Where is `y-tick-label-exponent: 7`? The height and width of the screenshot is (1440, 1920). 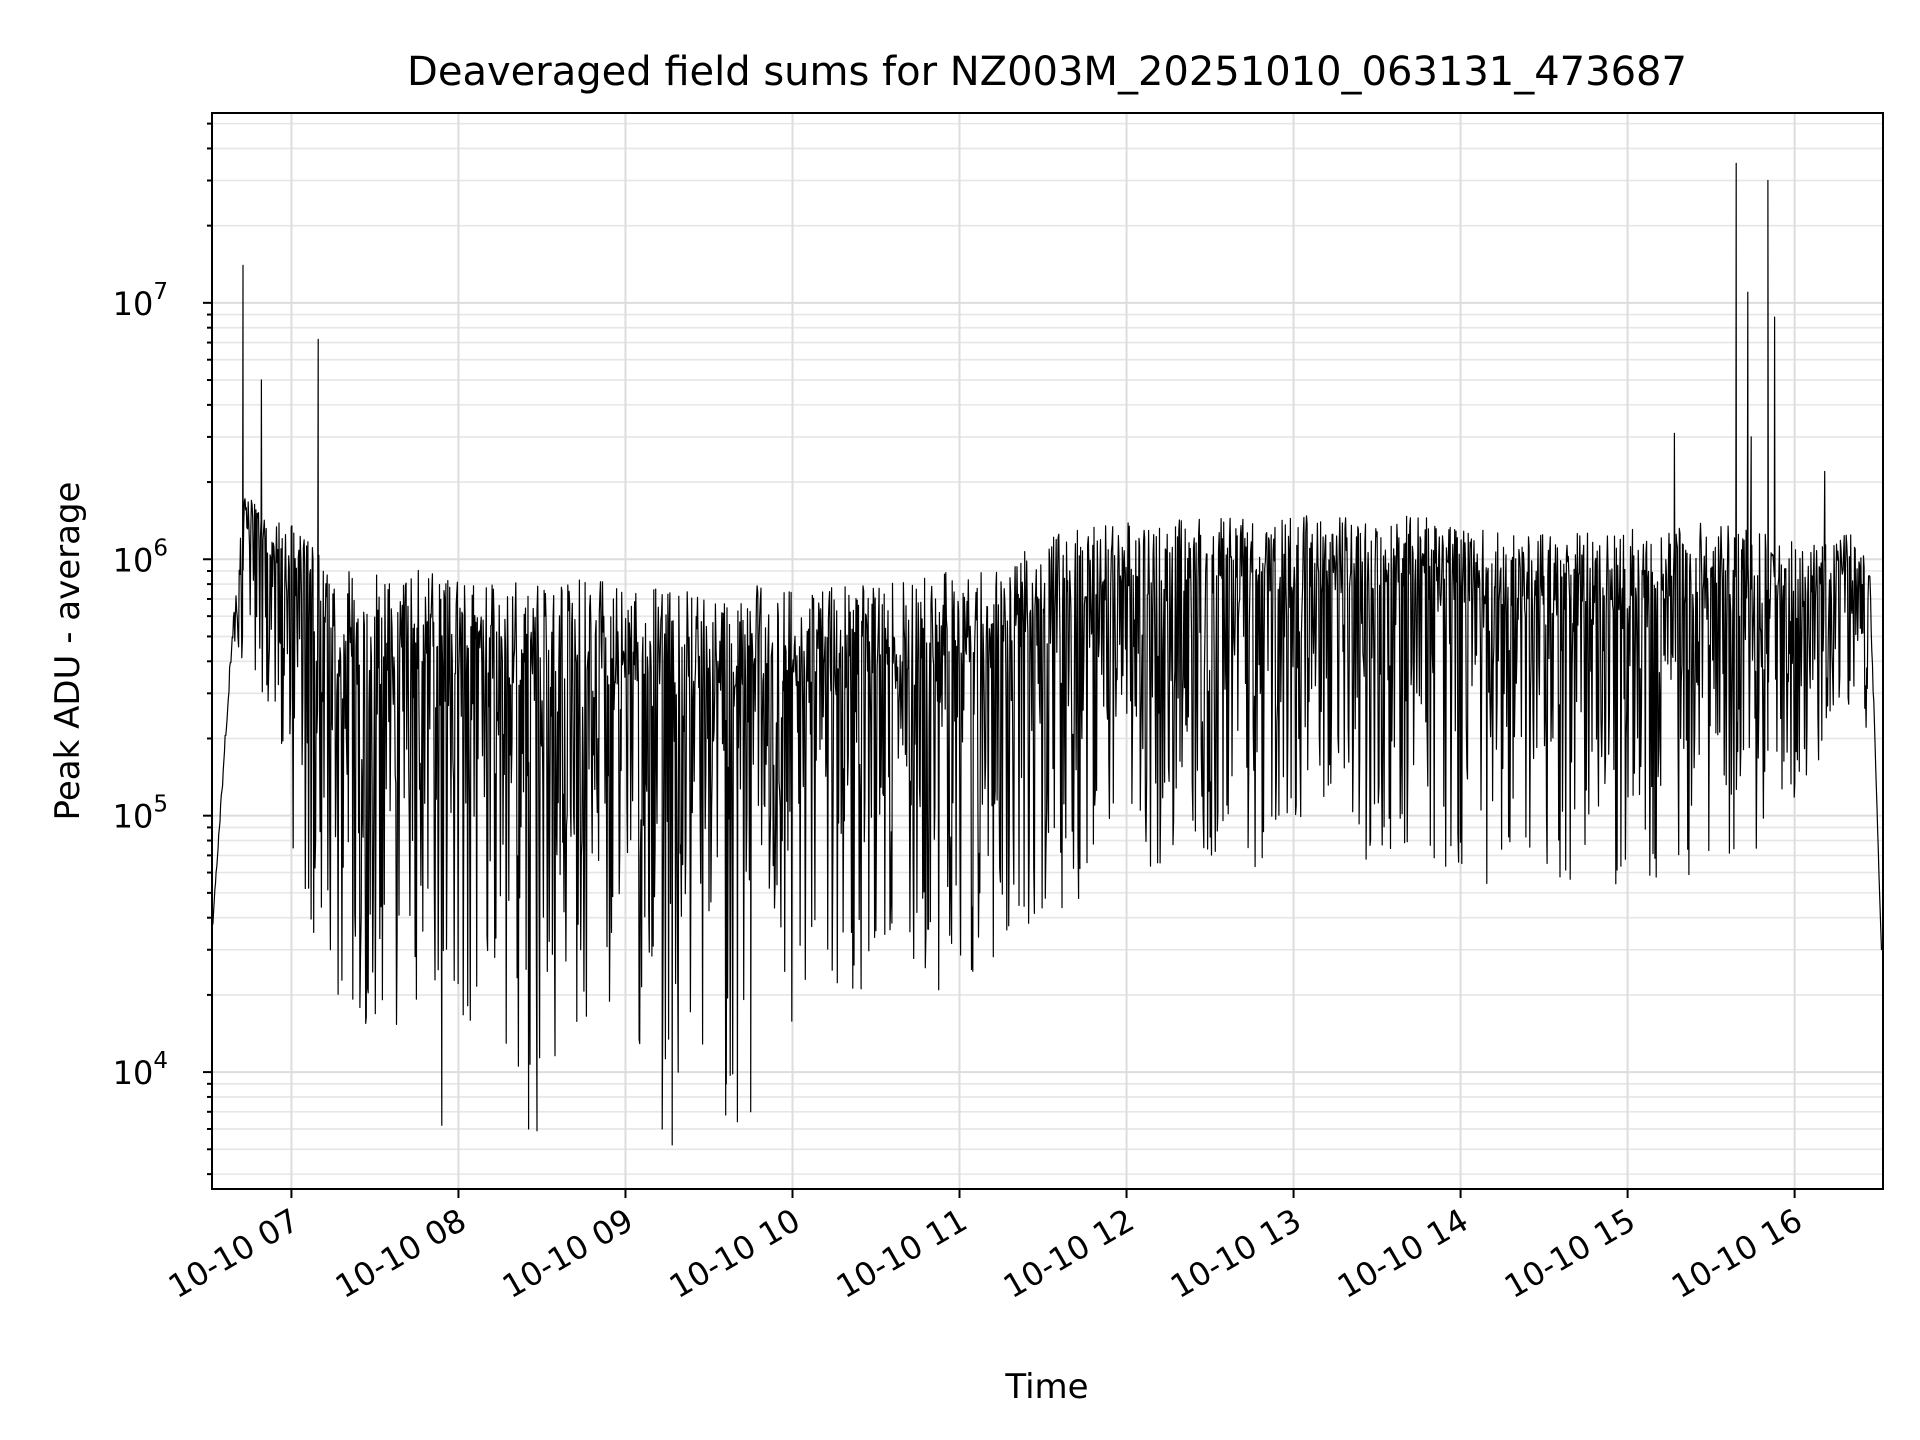
y-tick-label-exponent: 7 is located at coordinates (160, 292).